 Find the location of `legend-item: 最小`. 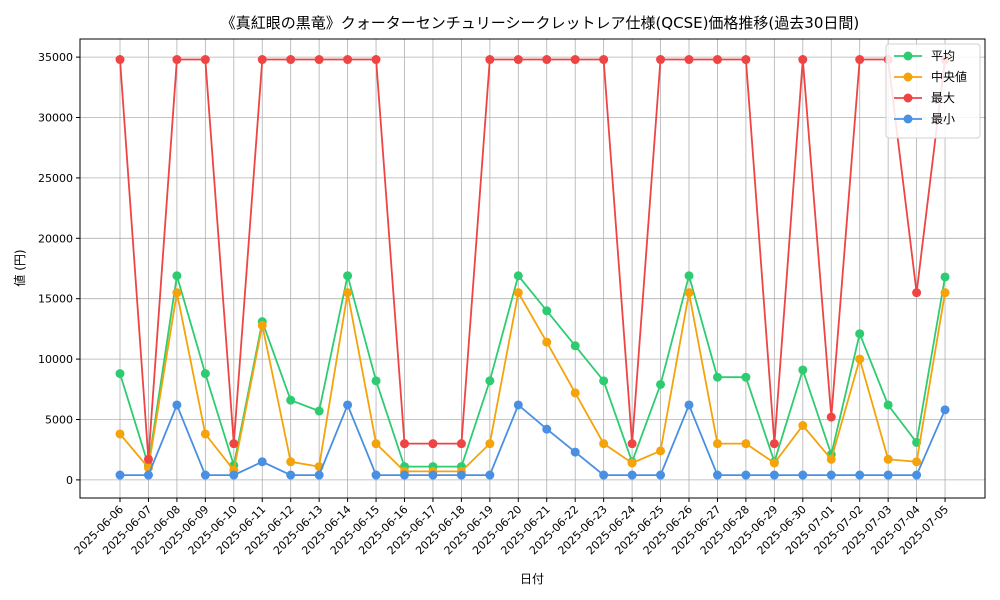

legend-item: 最小 is located at coordinates (924, 119).